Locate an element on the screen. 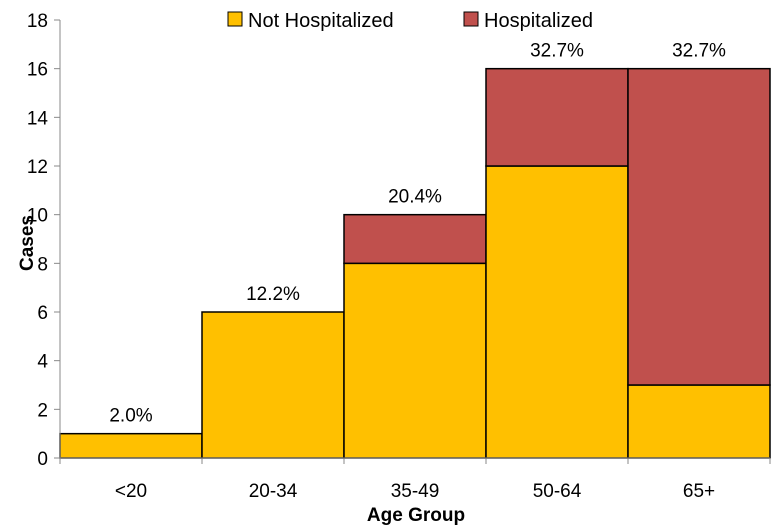 The image size is (773, 525). data-label-0: 2.0% is located at coordinates (130, 416).